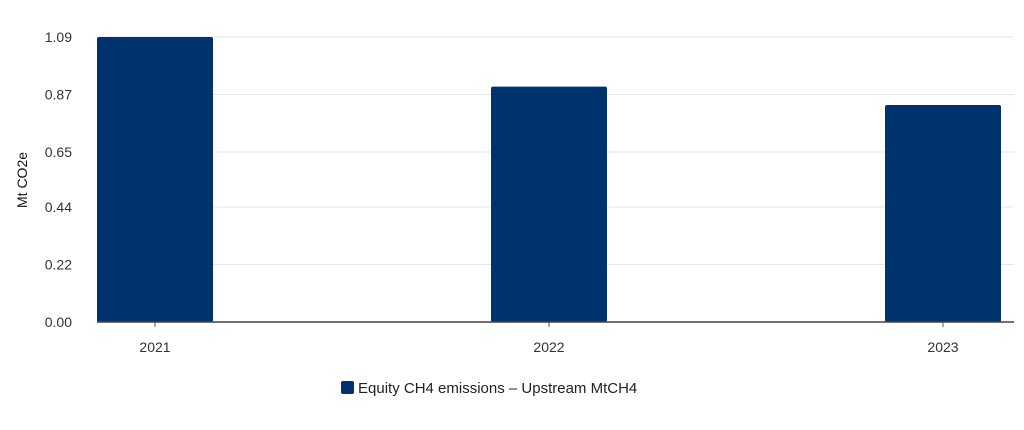  Describe the element at coordinates (942, 347) in the screenshot. I see `x-tick-label: 2023` at that location.